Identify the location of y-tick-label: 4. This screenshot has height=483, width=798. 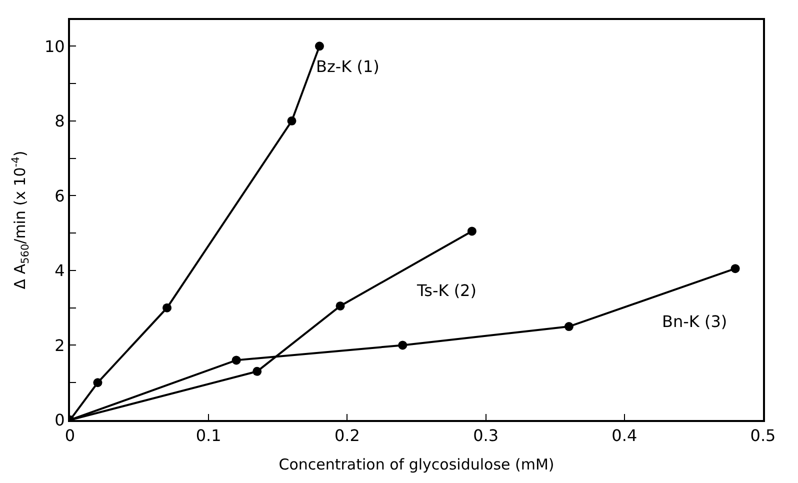
(59, 270).